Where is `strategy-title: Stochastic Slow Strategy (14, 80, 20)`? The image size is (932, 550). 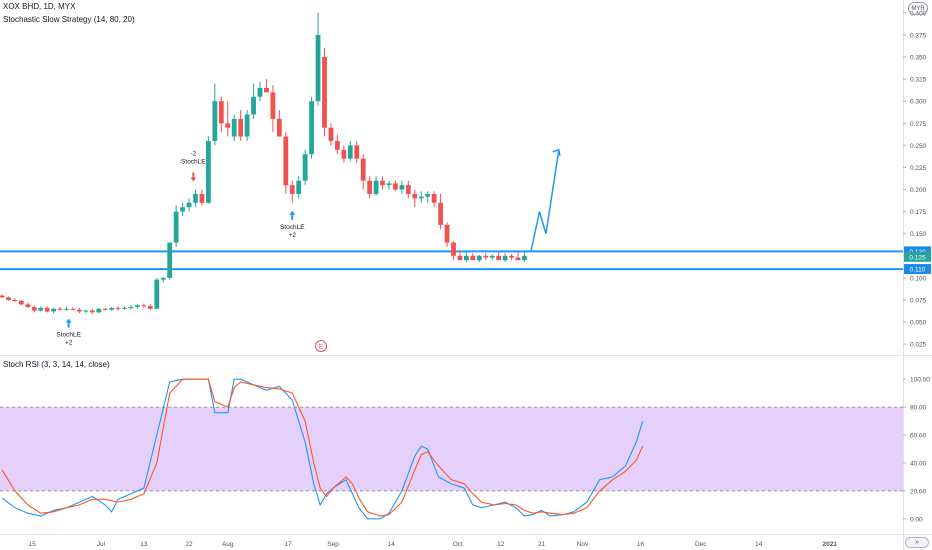 strategy-title: Stochastic Slow Strategy (14, 80, 20) is located at coordinates (69, 19).